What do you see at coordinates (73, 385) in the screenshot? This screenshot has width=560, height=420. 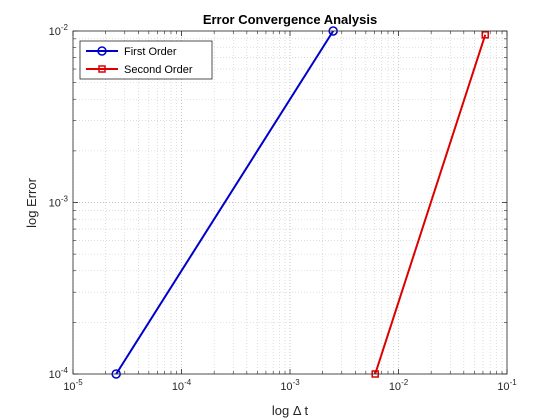 I see `x-tick-label: 10⁻⁵` at bounding box center [73, 385].